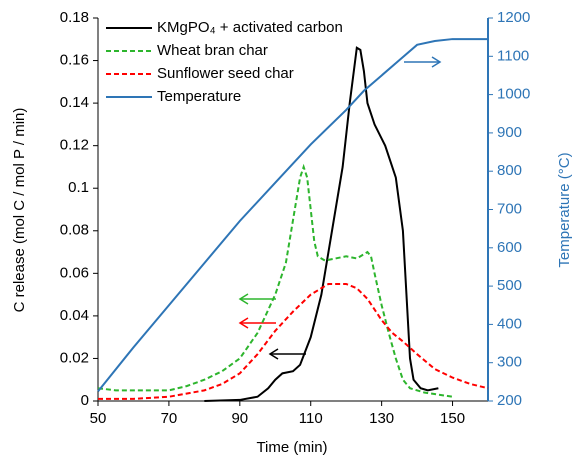  Describe the element at coordinates (98, 418) in the screenshot. I see `x-tick-label: 50` at that location.